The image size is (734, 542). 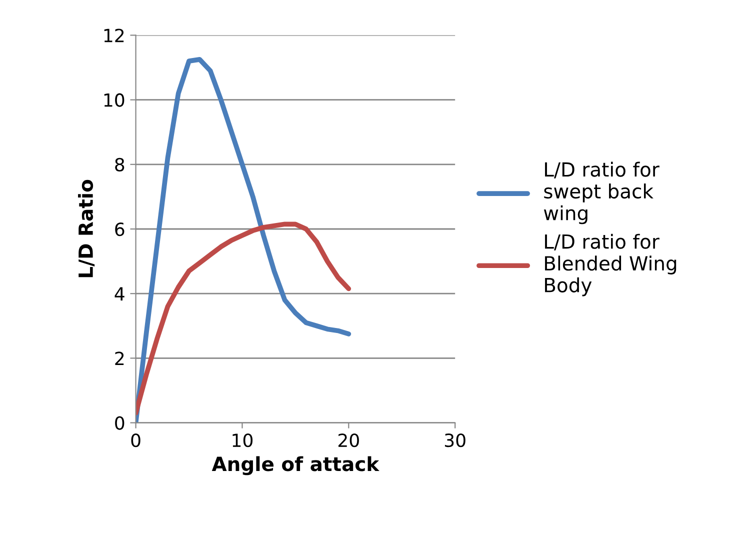 What do you see at coordinates (244, 319) in the screenshot?
I see `line-series` at bounding box center [244, 319].